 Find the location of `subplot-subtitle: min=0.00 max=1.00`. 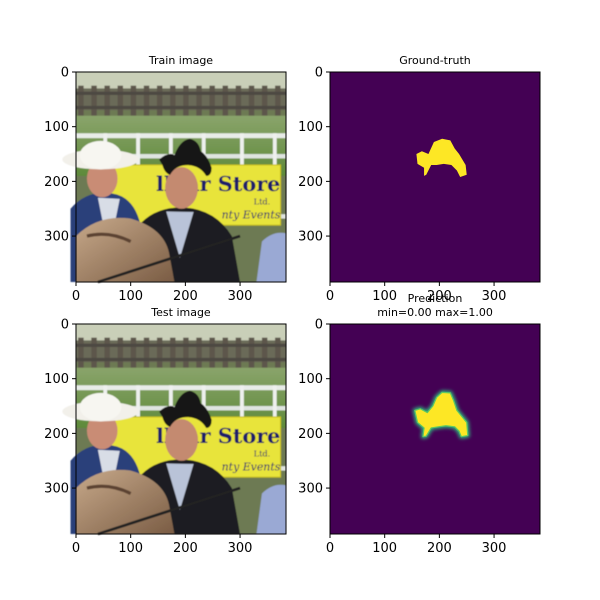

subplot-subtitle: min=0.00 max=1.00 is located at coordinates (435, 312).